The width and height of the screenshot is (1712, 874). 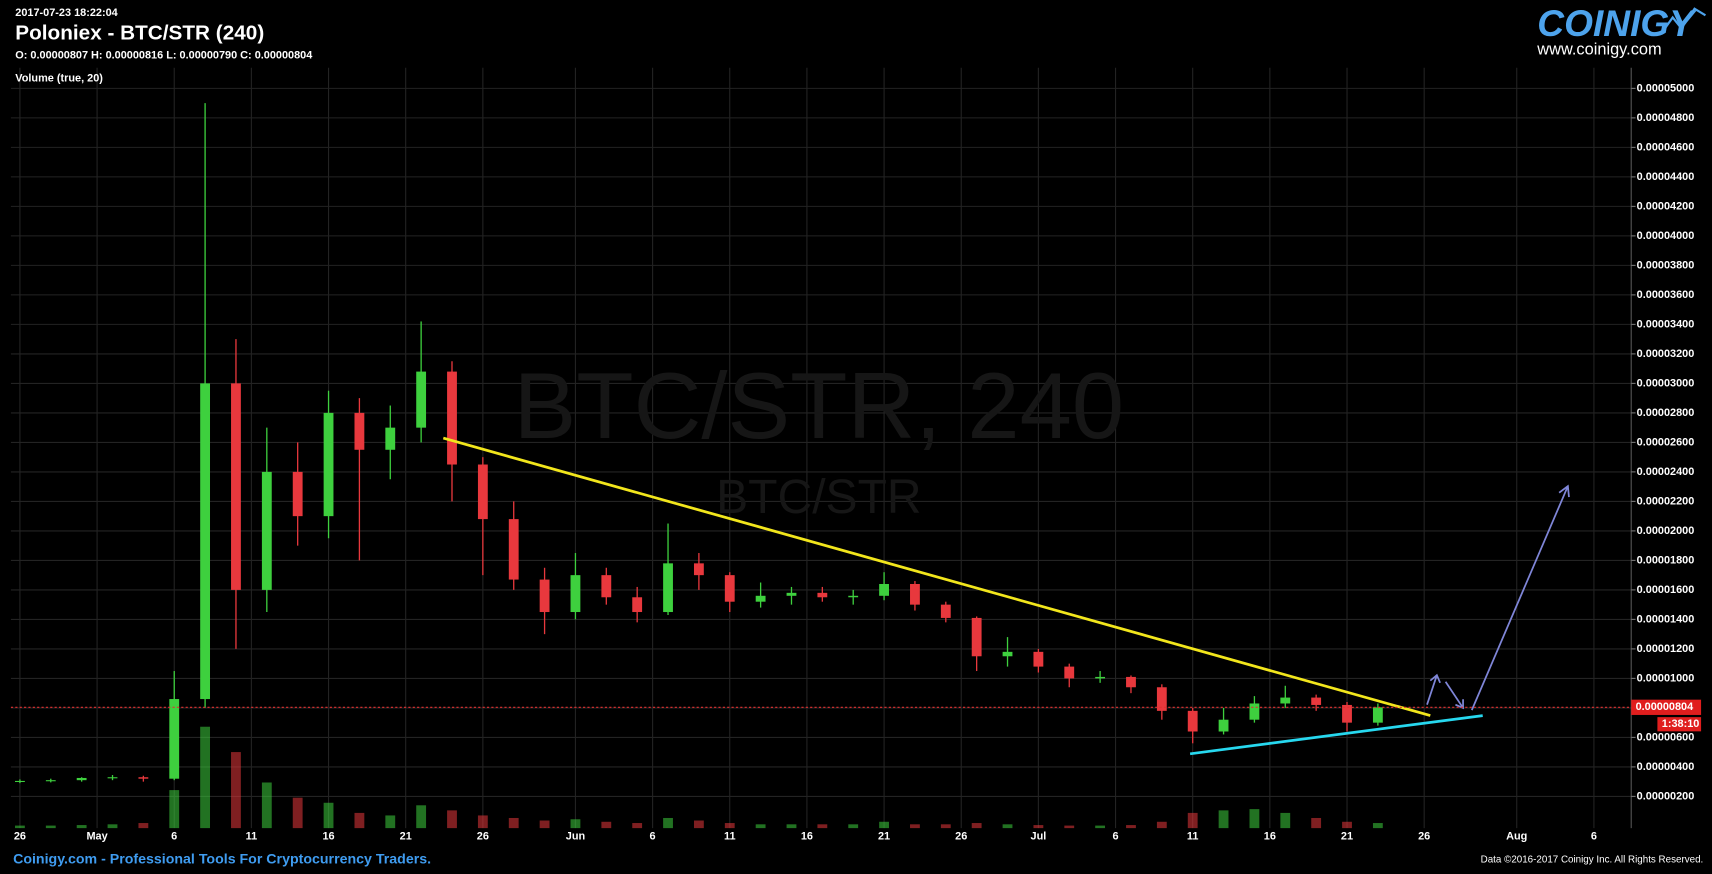 What do you see at coordinates (1666, 206) in the screenshot?
I see `y-tick-label: 0.00004200` at bounding box center [1666, 206].